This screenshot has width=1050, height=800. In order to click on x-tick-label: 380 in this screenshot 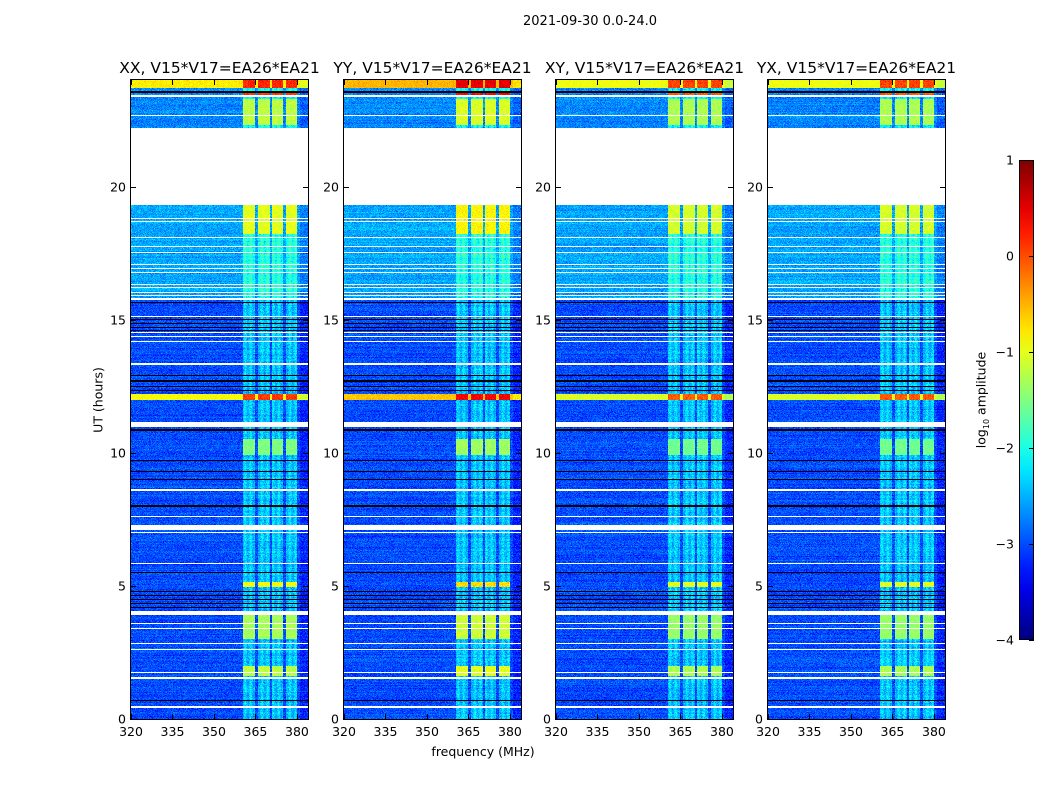, I will do `click(722, 731)`.